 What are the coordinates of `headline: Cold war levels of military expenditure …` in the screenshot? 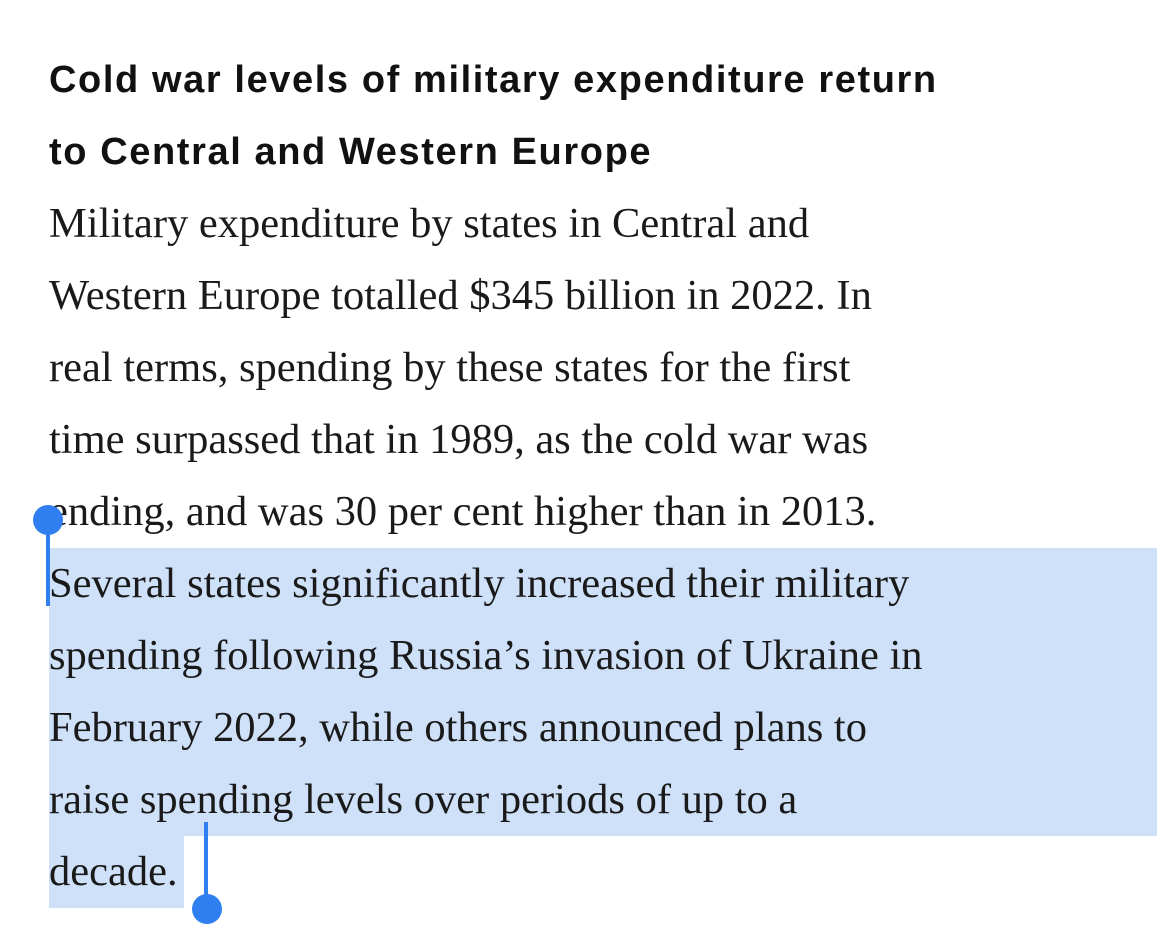 It's located at (594, 116).